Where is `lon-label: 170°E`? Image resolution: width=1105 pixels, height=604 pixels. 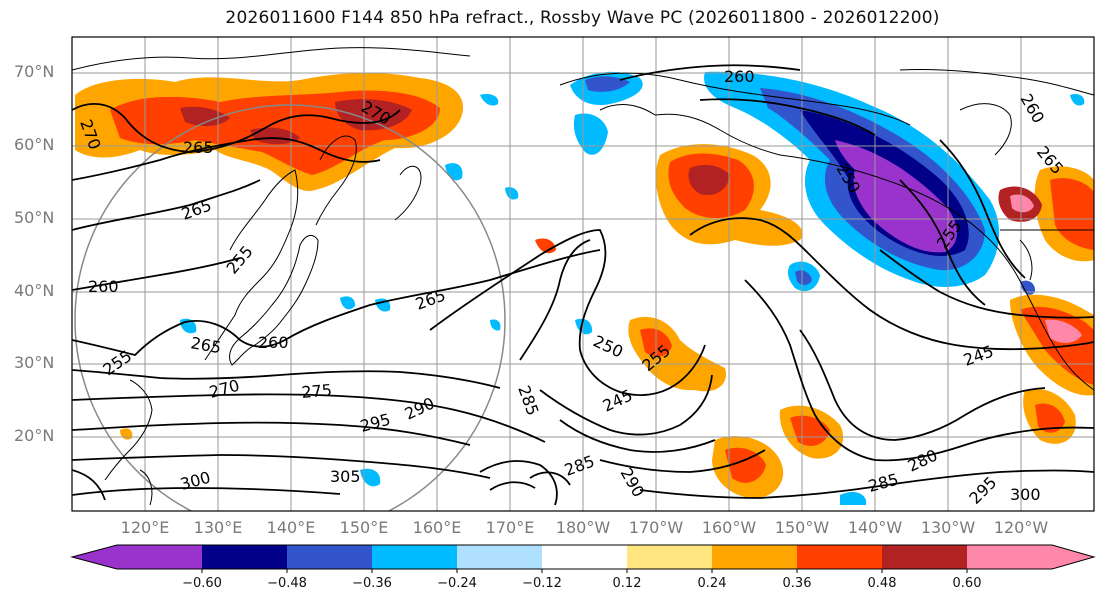 lon-label: 170°E is located at coordinates (510, 527).